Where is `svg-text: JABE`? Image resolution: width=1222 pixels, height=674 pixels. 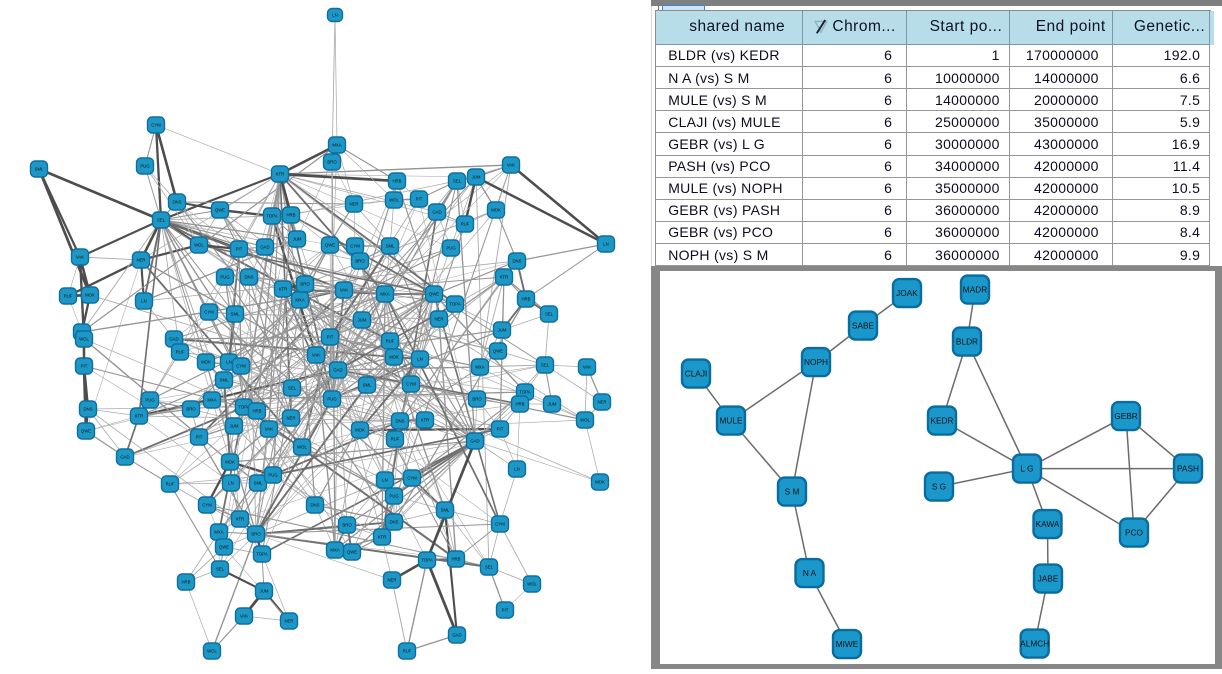
svg-text: JABE is located at coordinates (1048, 579).